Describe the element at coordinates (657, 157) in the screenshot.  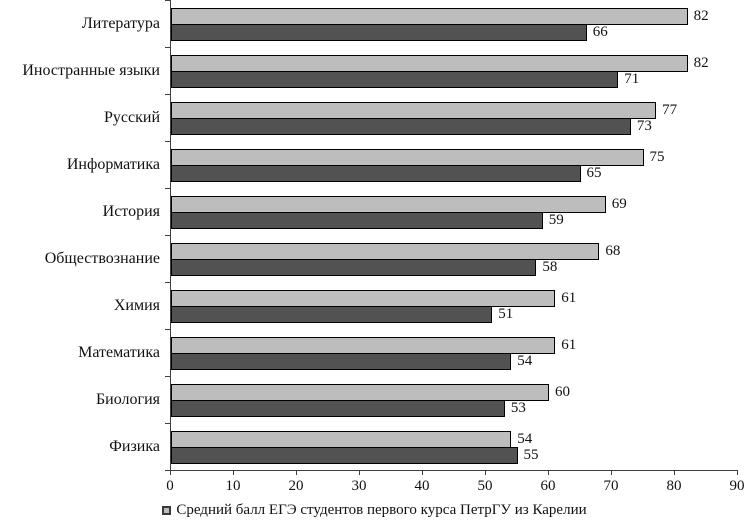
I see `value-label: 75` at that location.